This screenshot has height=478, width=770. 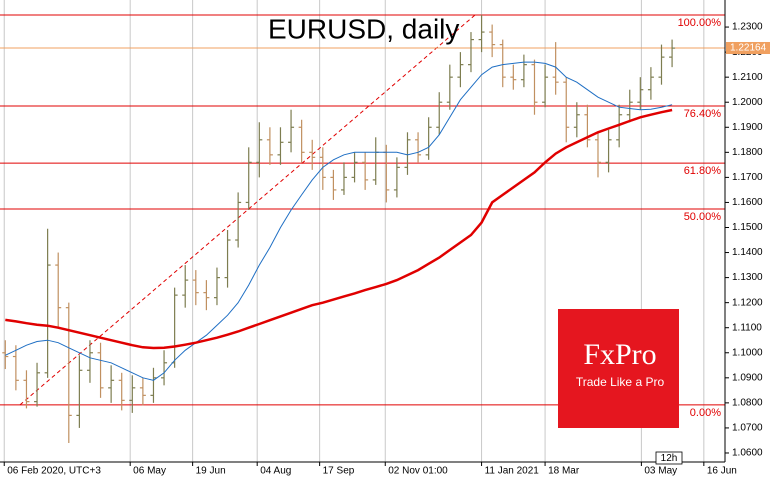 I want to click on fib-label: 61.80%, so click(x=703, y=171).